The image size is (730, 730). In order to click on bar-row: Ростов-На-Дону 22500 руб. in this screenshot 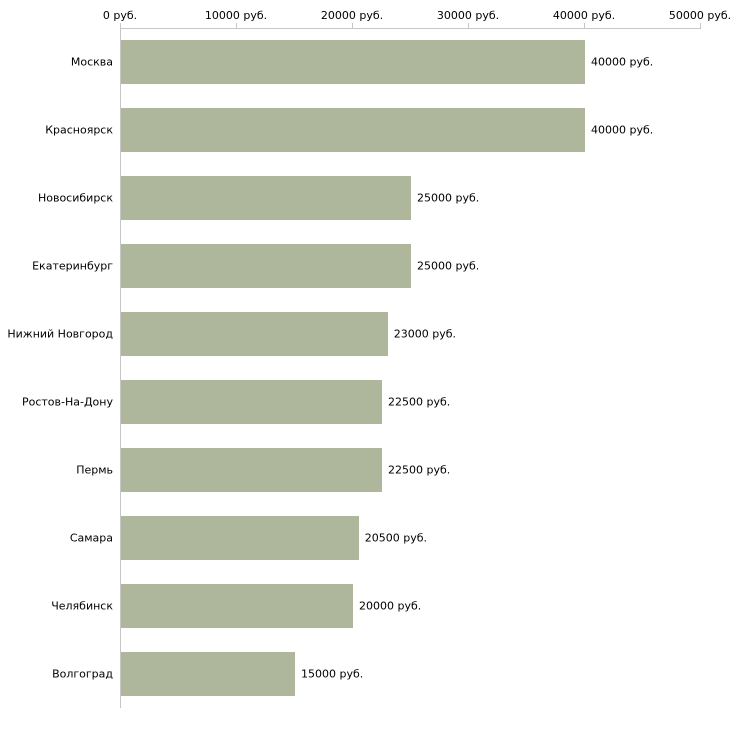, I will do `click(365, 402)`.